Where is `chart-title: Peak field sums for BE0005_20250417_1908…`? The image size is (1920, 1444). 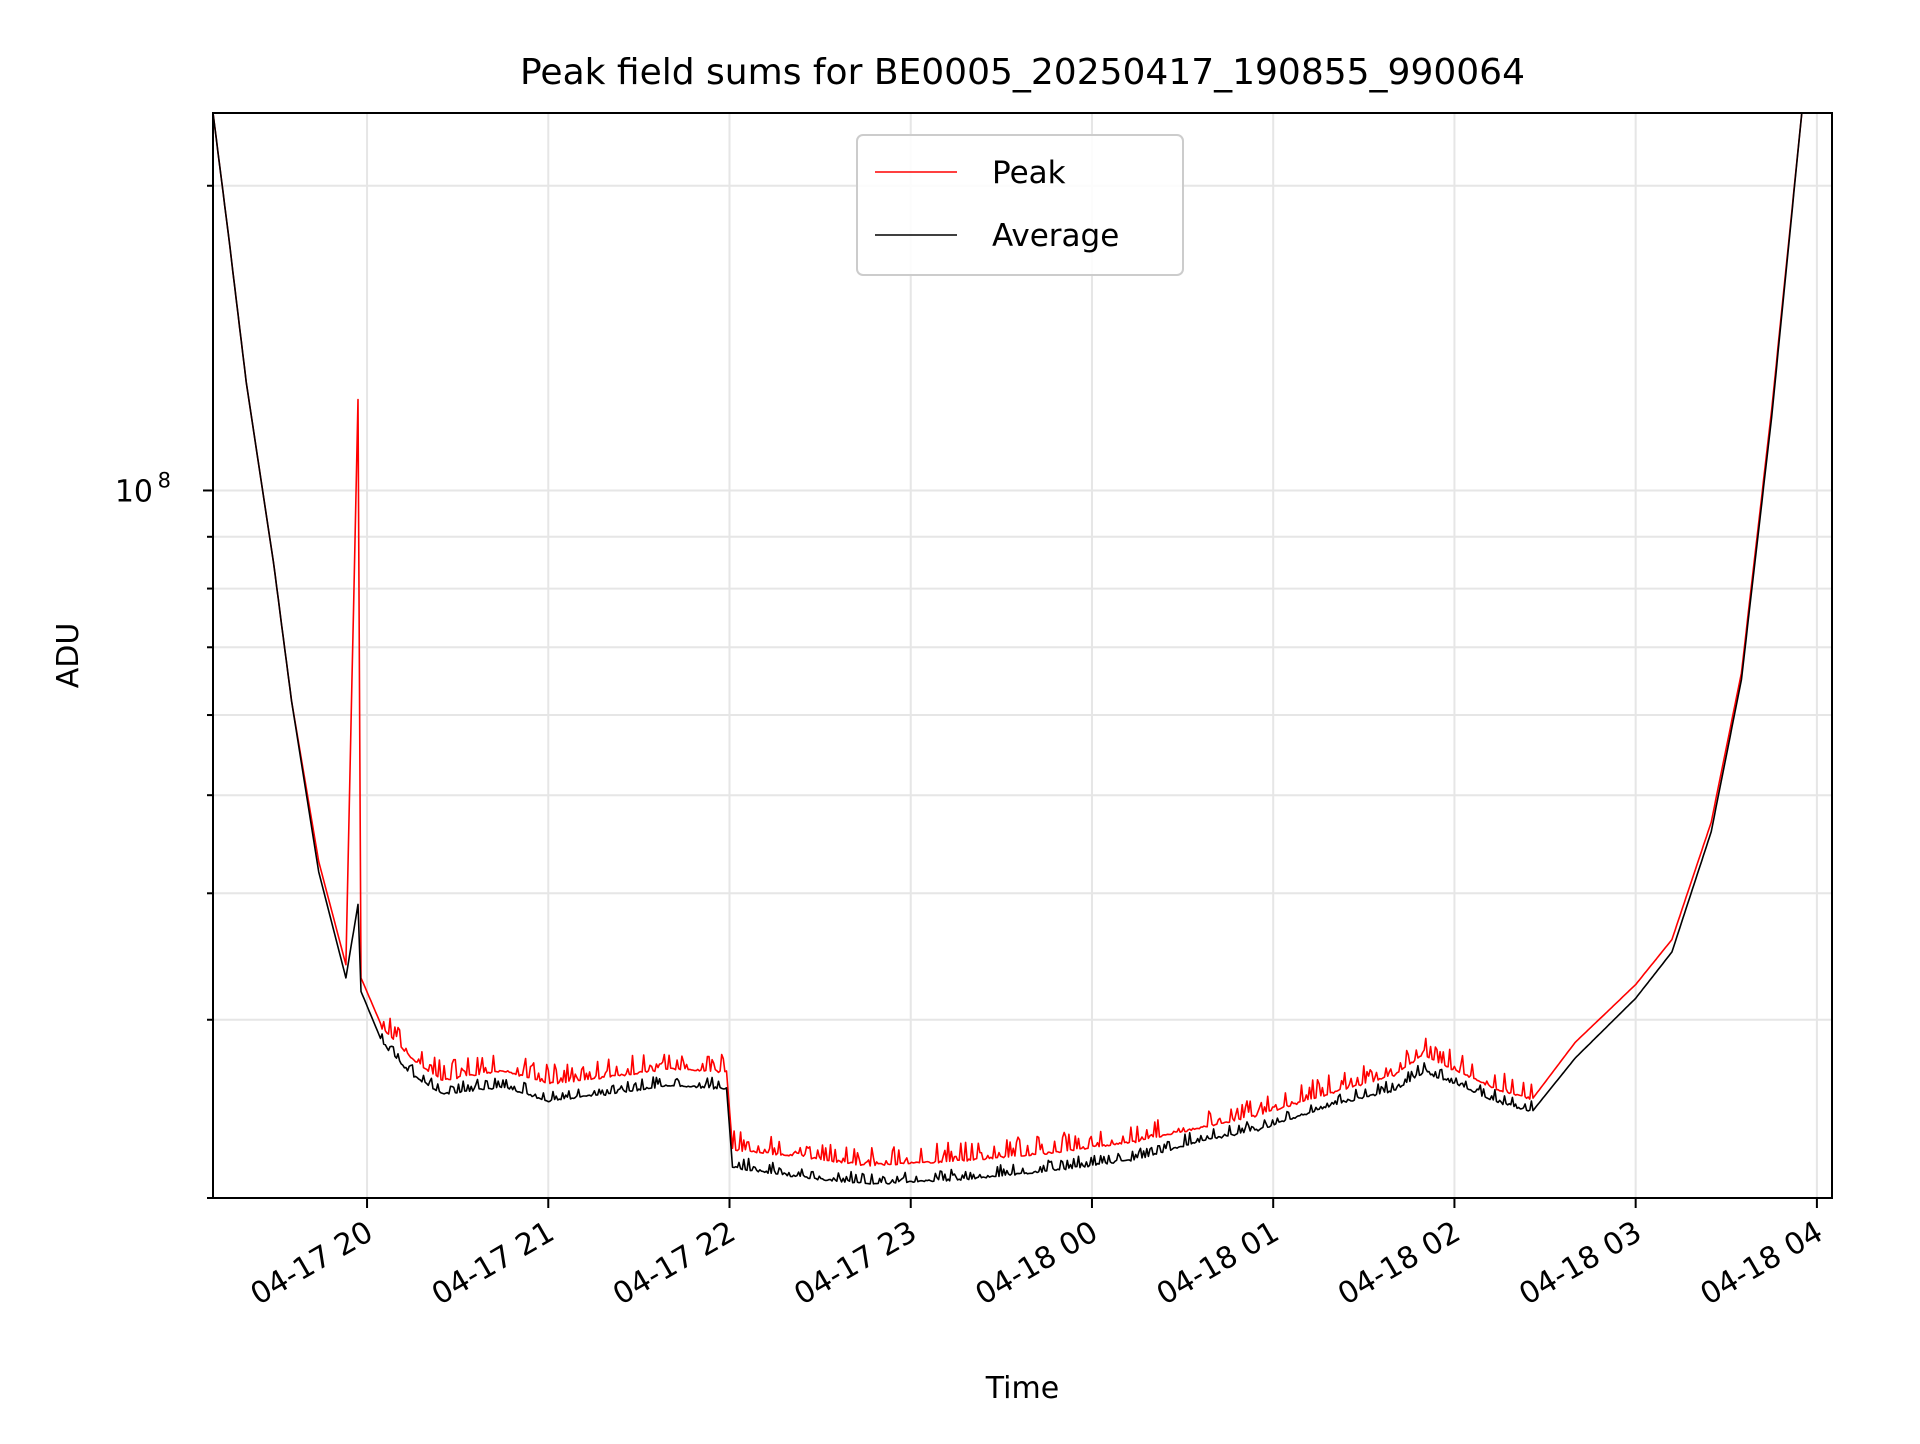 chart-title: Peak field sums for BE0005_20250417_1908… is located at coordinates (1022, 72).